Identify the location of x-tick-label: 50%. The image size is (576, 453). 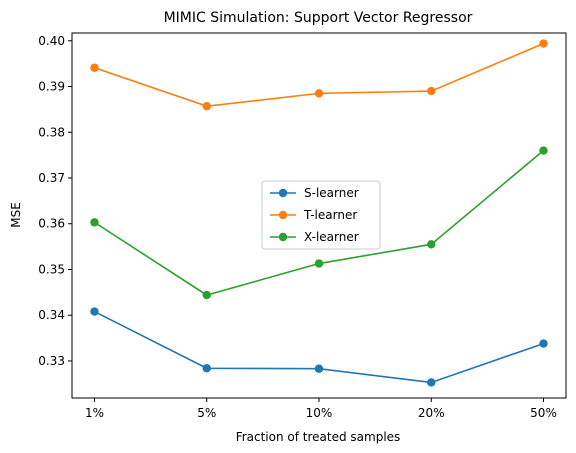
(543, 413).